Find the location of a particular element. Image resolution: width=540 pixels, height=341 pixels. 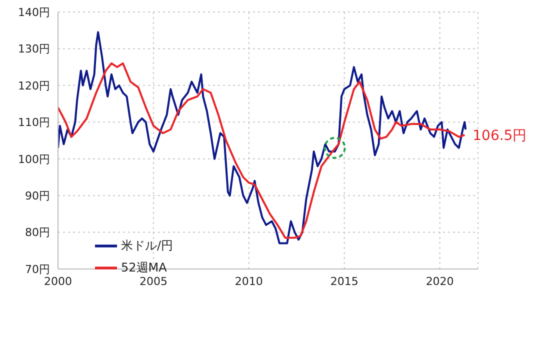

x-tick-label: 2020 is located at coordinates (440, 281).